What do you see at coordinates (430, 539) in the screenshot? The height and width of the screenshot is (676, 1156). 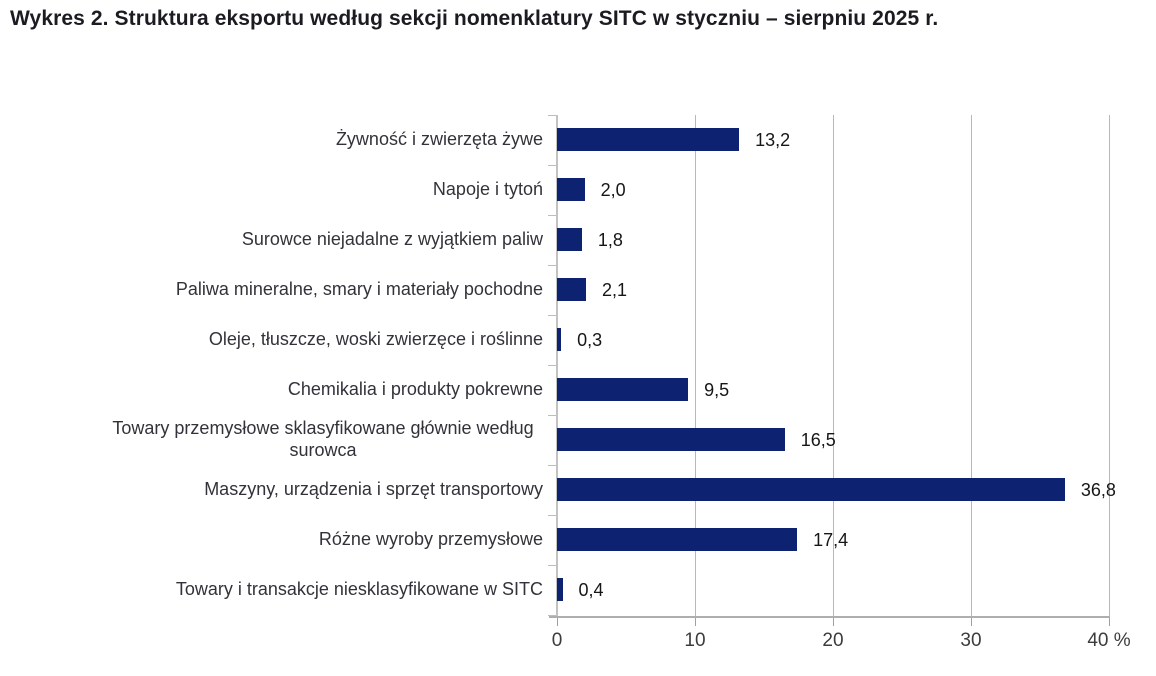 I see `category-label-text: Różne wyroby przemysłowe` at bounding box center [430, 539].